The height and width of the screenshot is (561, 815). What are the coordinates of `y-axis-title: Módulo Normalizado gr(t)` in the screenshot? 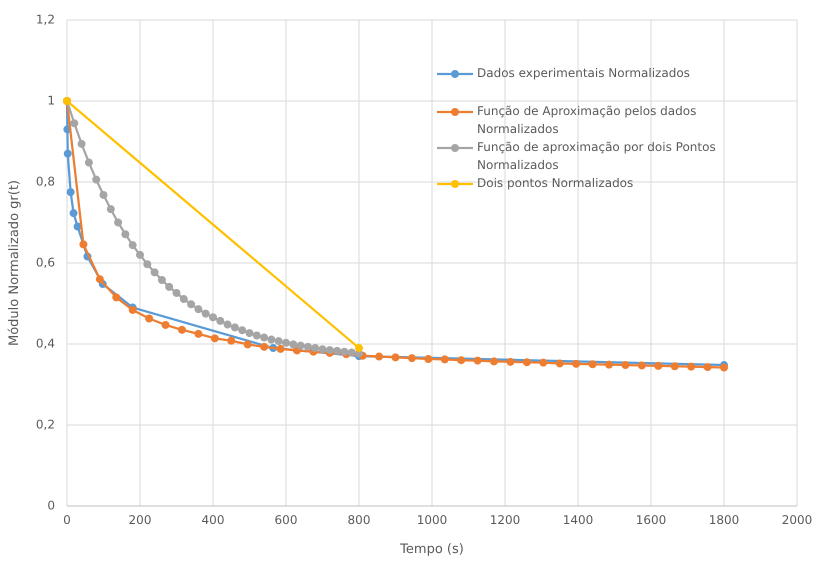 It's located at (14, 263).